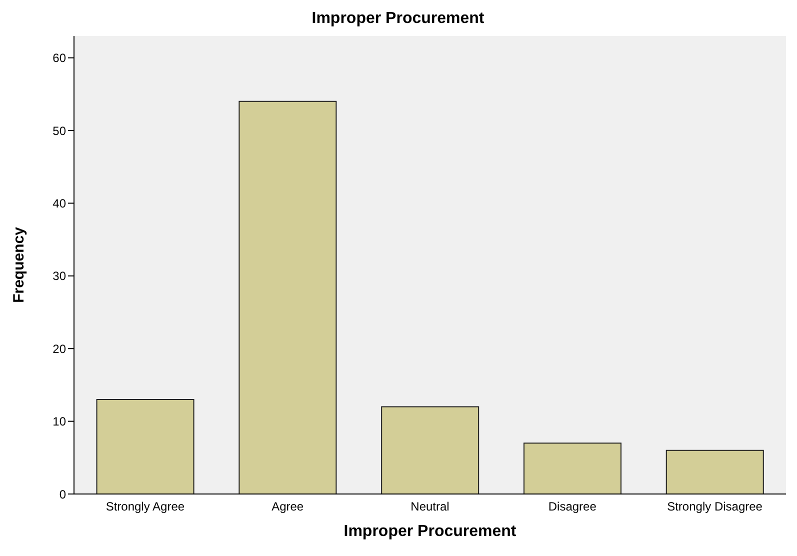 This screenshot has width=797, height=556. Describe the element at coordinates (398, 19) in the screenshot. I see `chart-title: Improper Procurement` at that location.